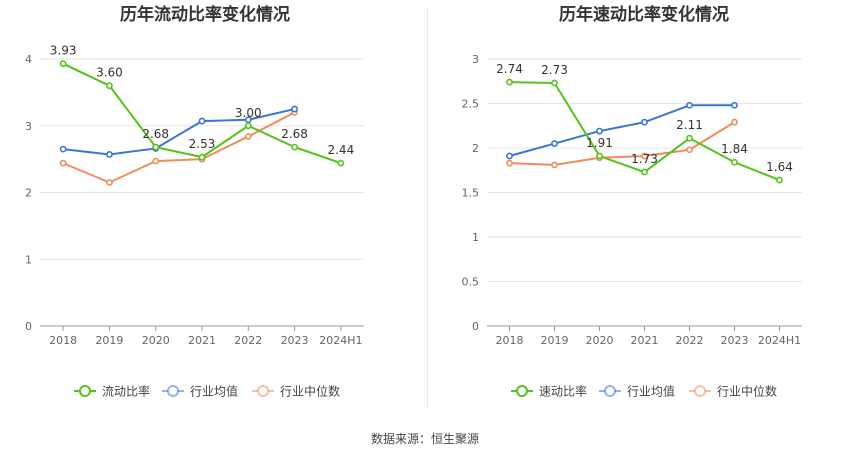  I want to click on y-tick-label: 3, so click(475, 59).